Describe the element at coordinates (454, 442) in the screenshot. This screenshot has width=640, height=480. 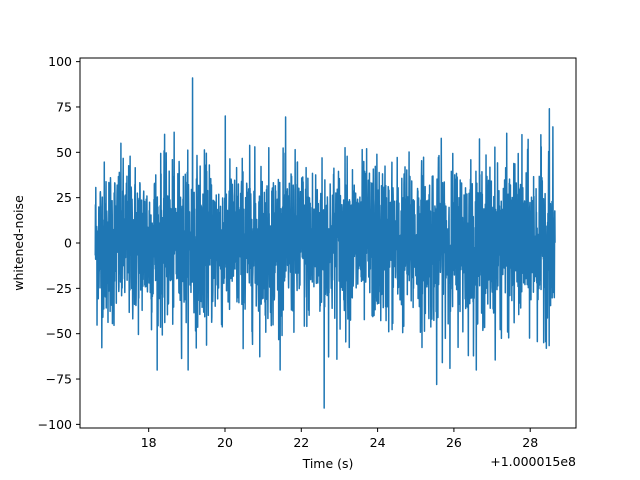
I see `x-tick-label: 26` at that location.